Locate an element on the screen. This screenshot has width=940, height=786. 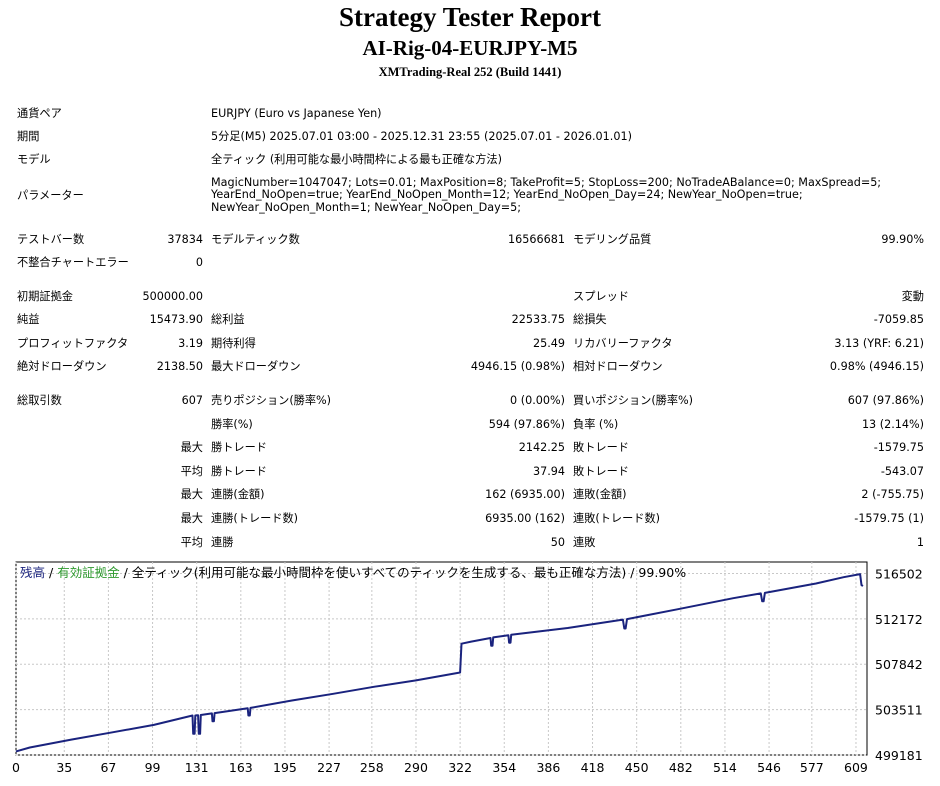
gross-profit-value: 22533.75 is located at coordinates (538, 319).